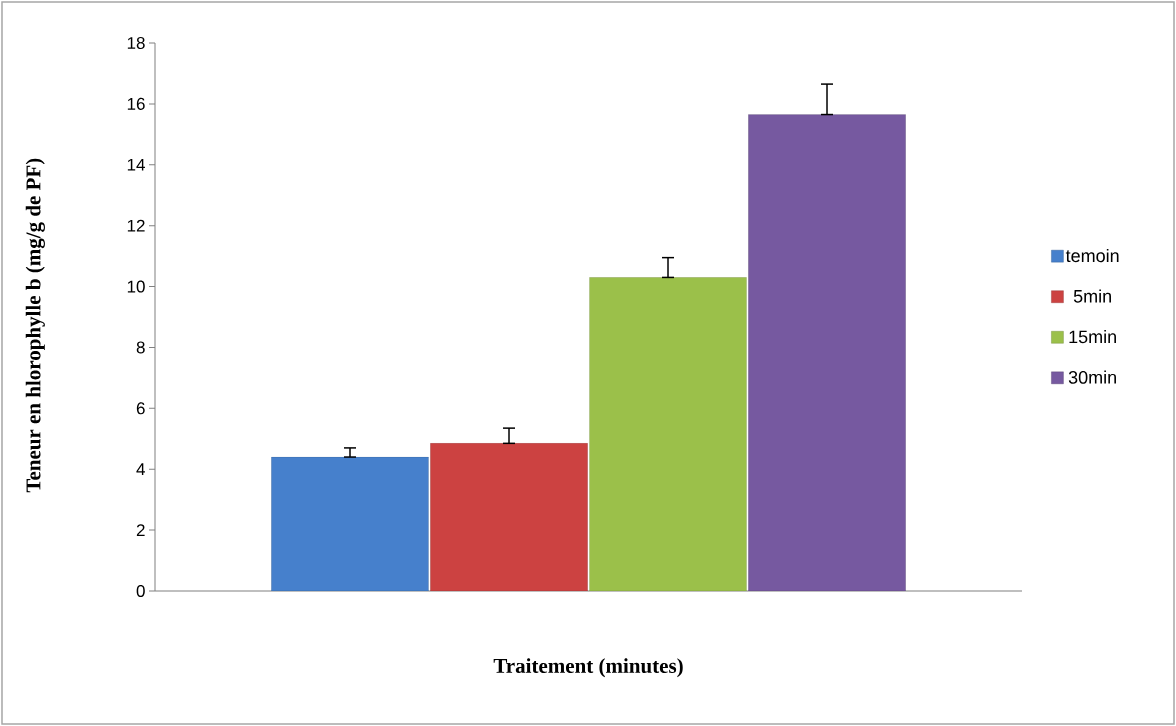 The image size is (1176, 726). What do you see at coordinates (140, 408) in the screenshot?
I see `y-tick-label: 6` at bounding box center [140, 408].